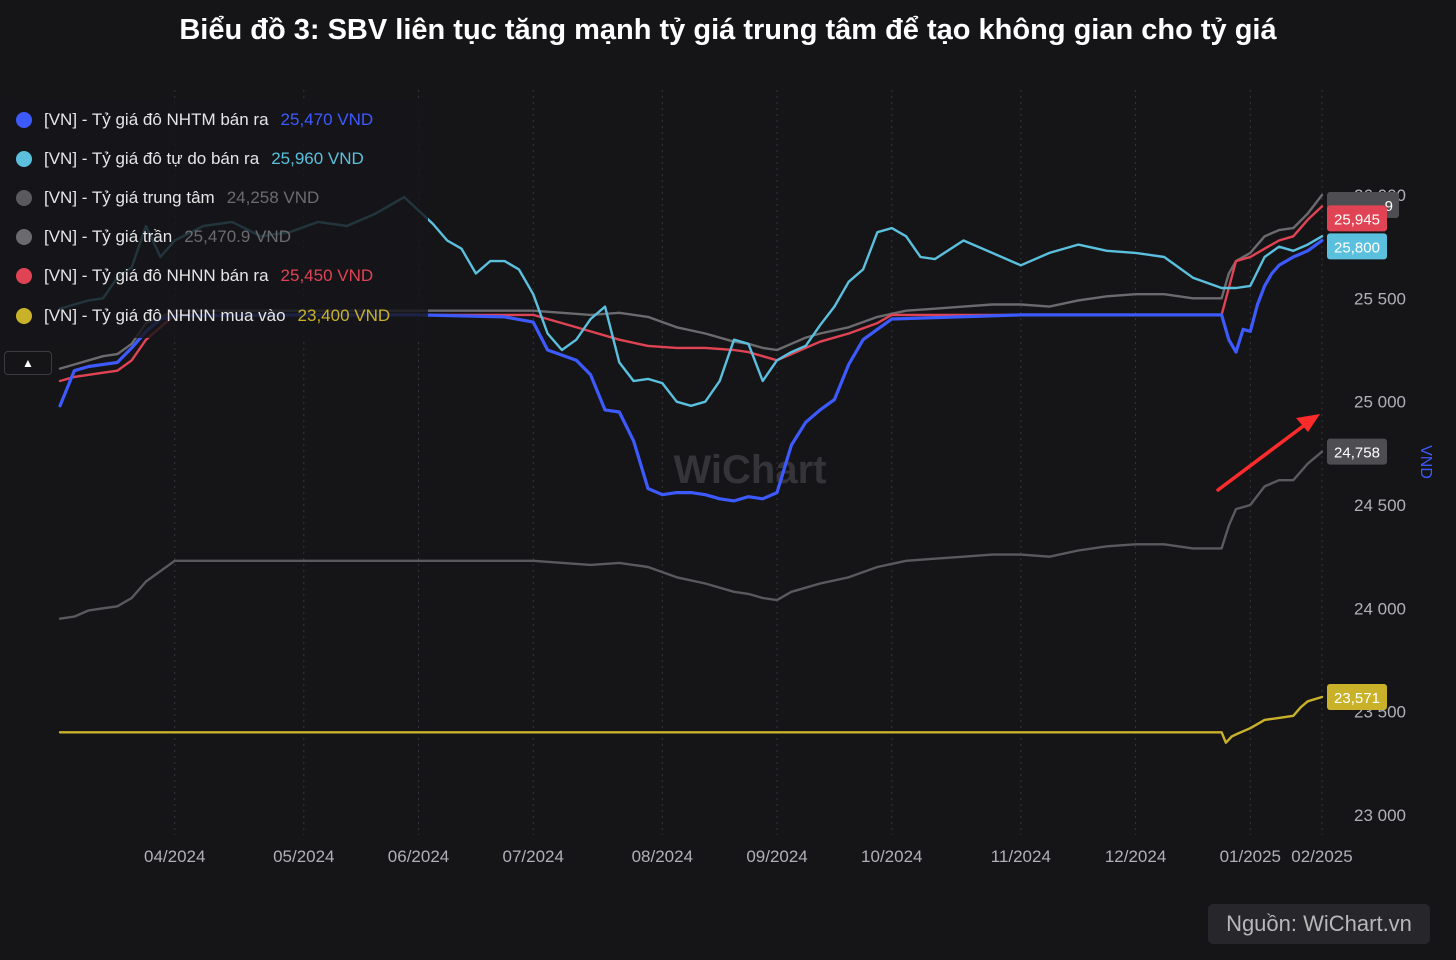  Describe the element at coordinates (327, 119) in the screenshot. I see `legend-value: 25,470 VND` at that location.